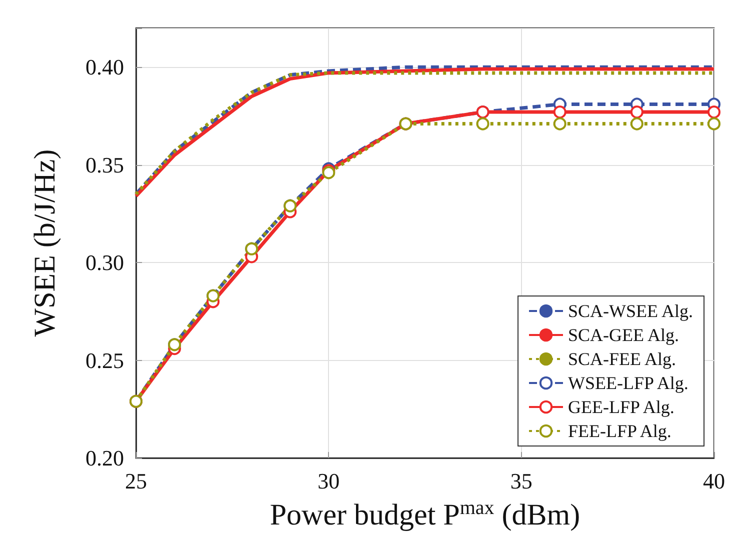 Image resolution: width=736 pixels, height=556 pixels. What do you see at coordinates (105, 458) in the screenshot?
I see `y-tick-label: 0.20` at bounding box center [105, 458].